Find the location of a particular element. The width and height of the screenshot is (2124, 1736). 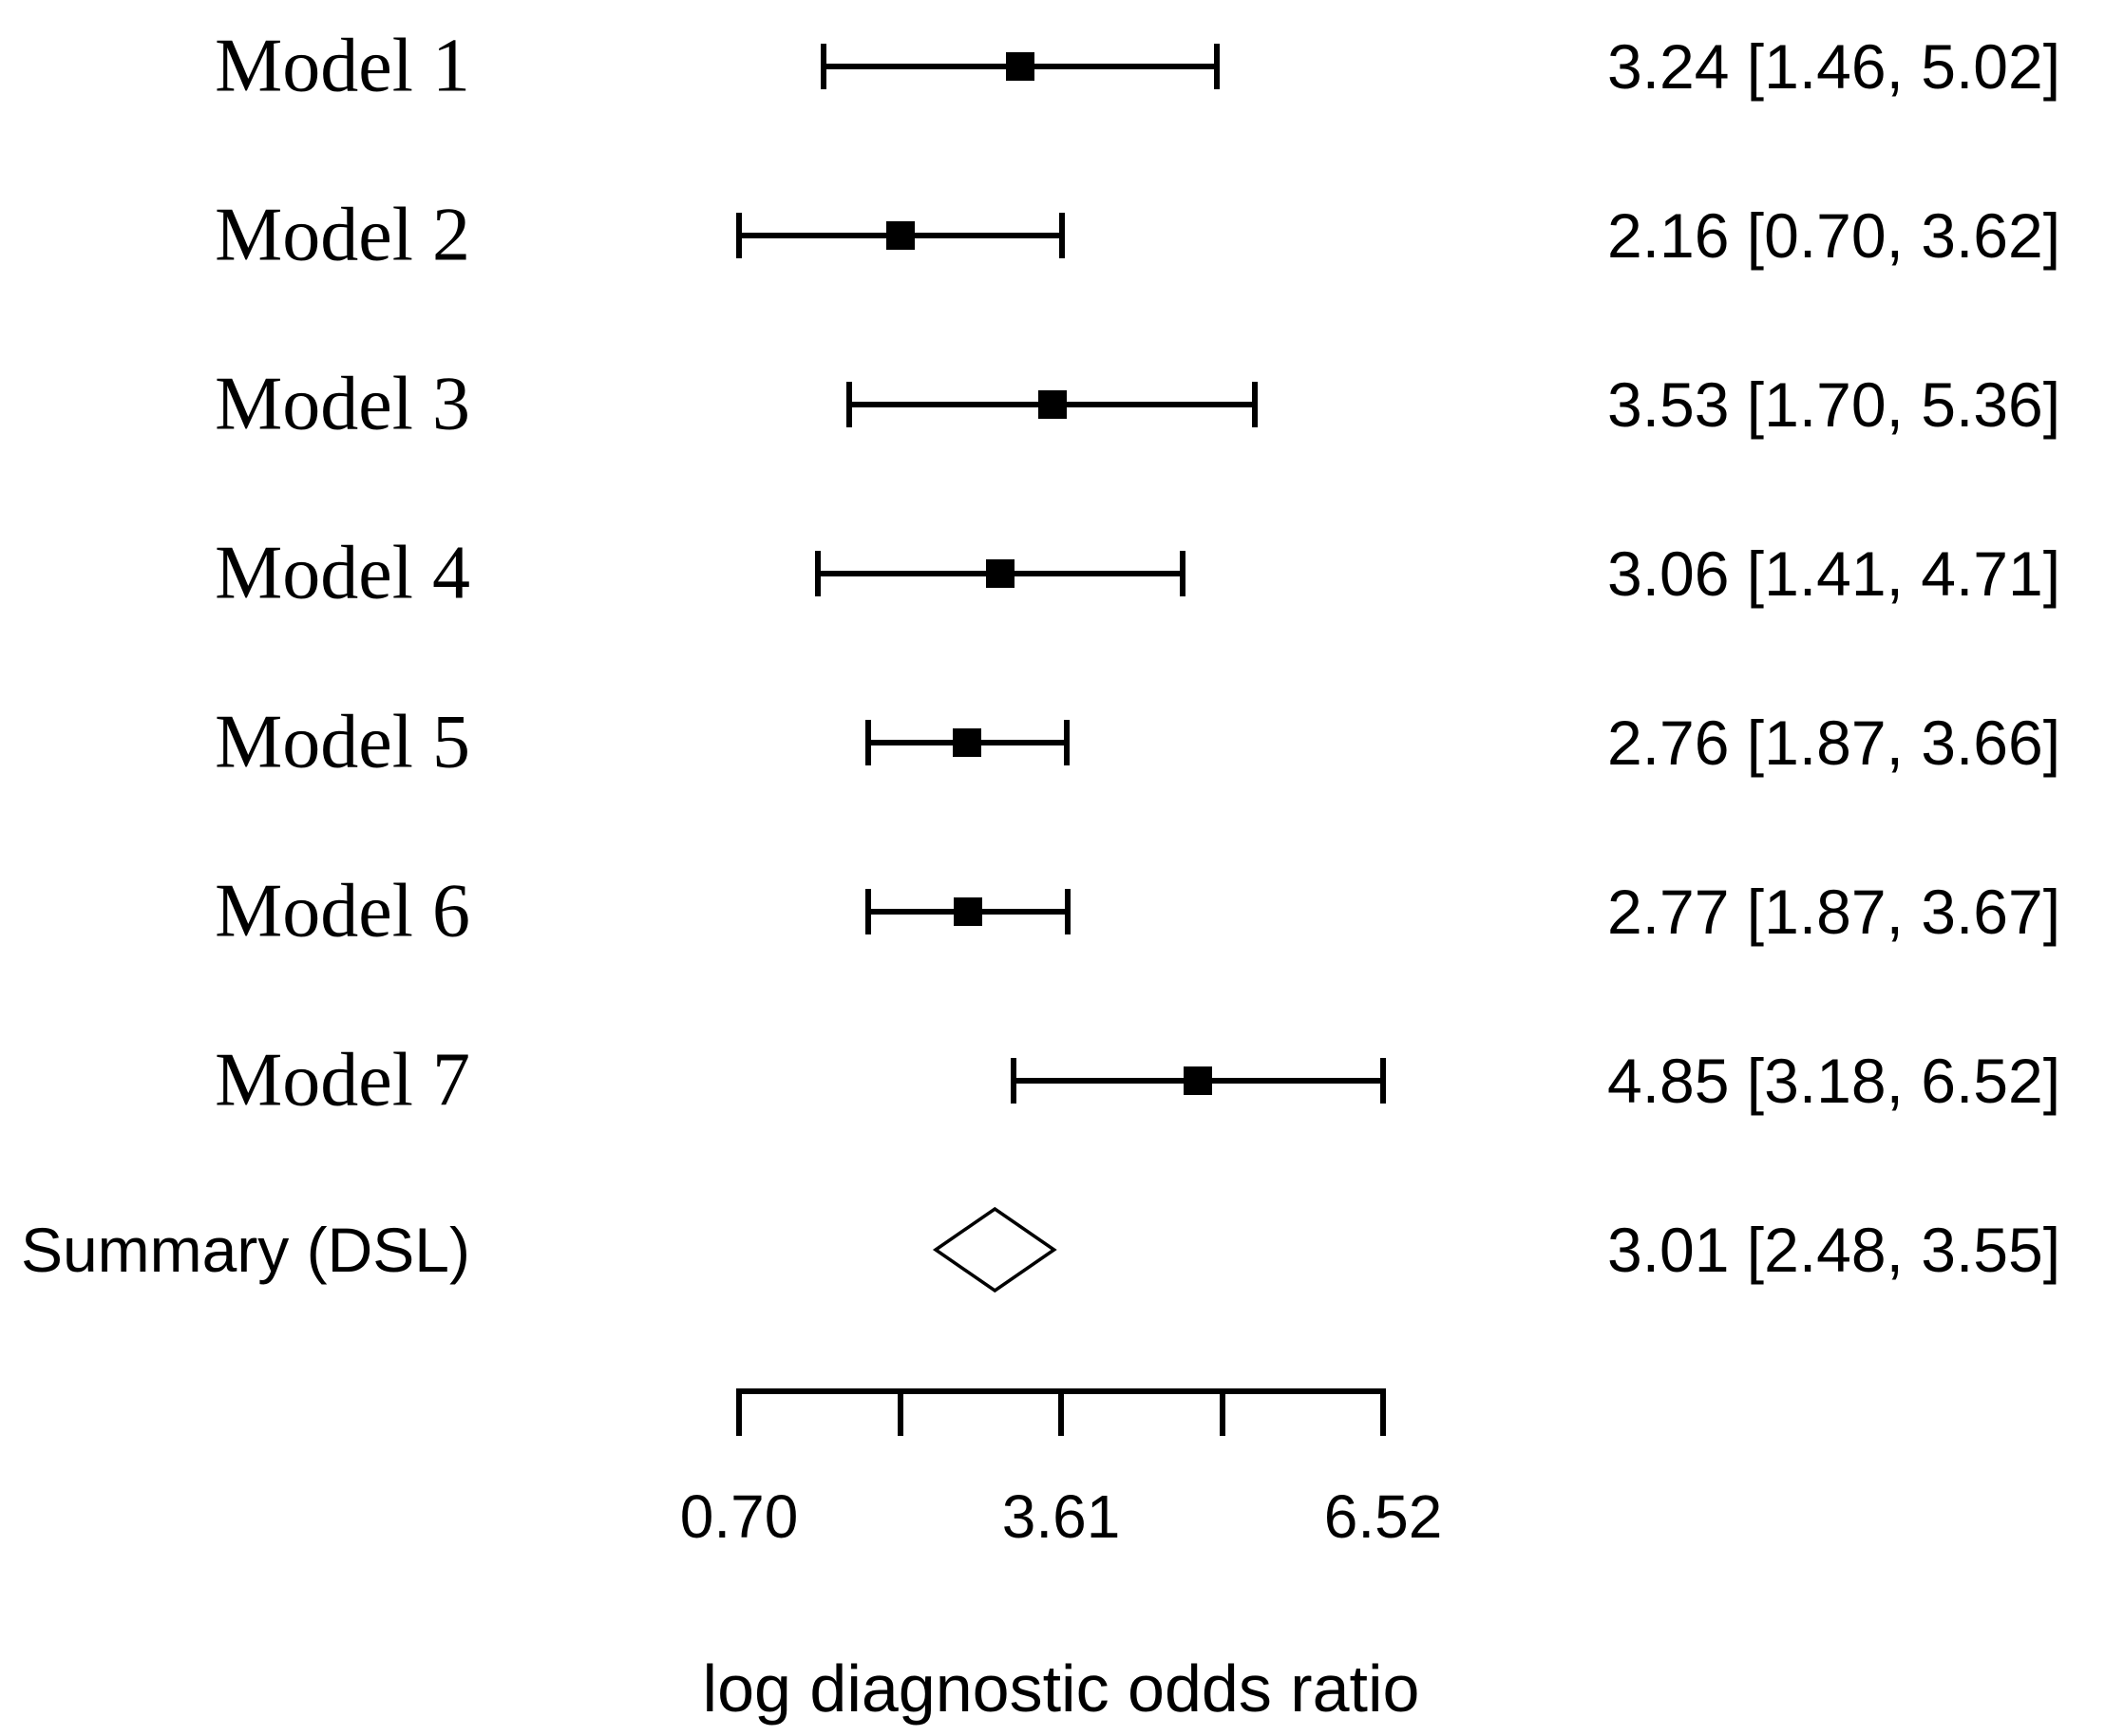

estimate-ci-value: 3.01 [2.48, 3.55] is located at coordinates (1834, 1250).